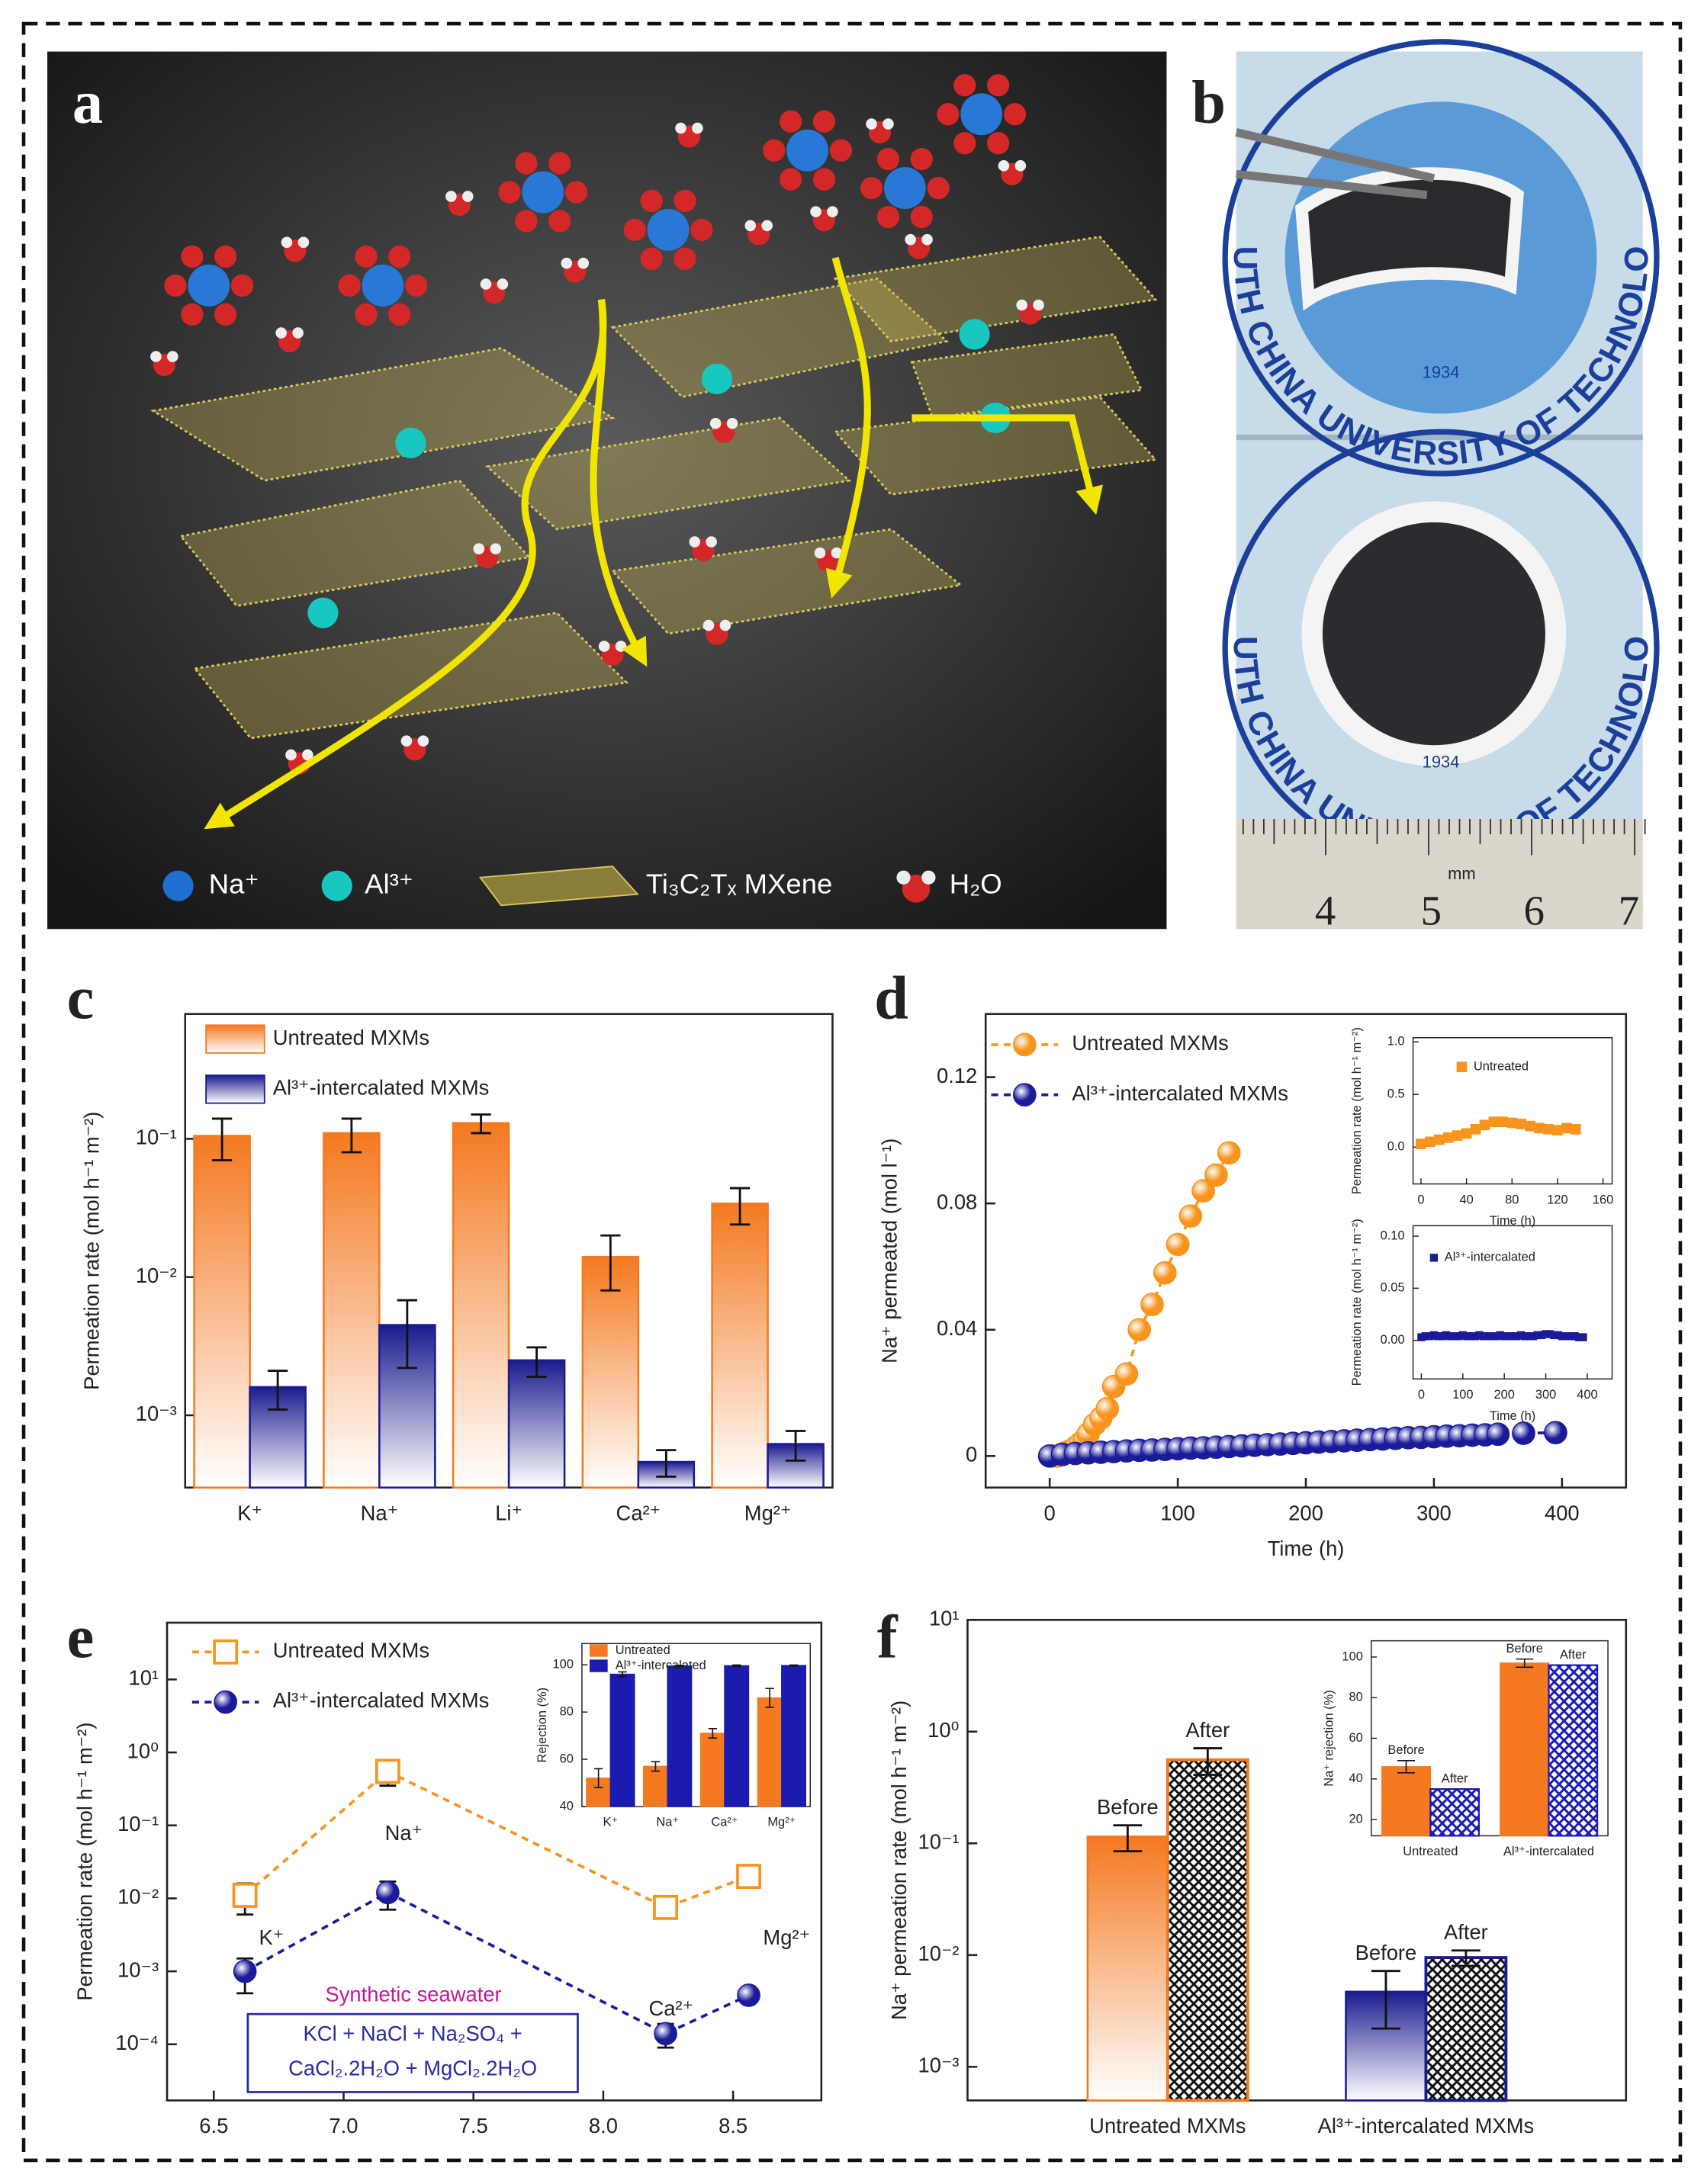  Describe the element at coordinates (1512, 1199) in the screenshot. I see `x-tick-label: 80` at that location.